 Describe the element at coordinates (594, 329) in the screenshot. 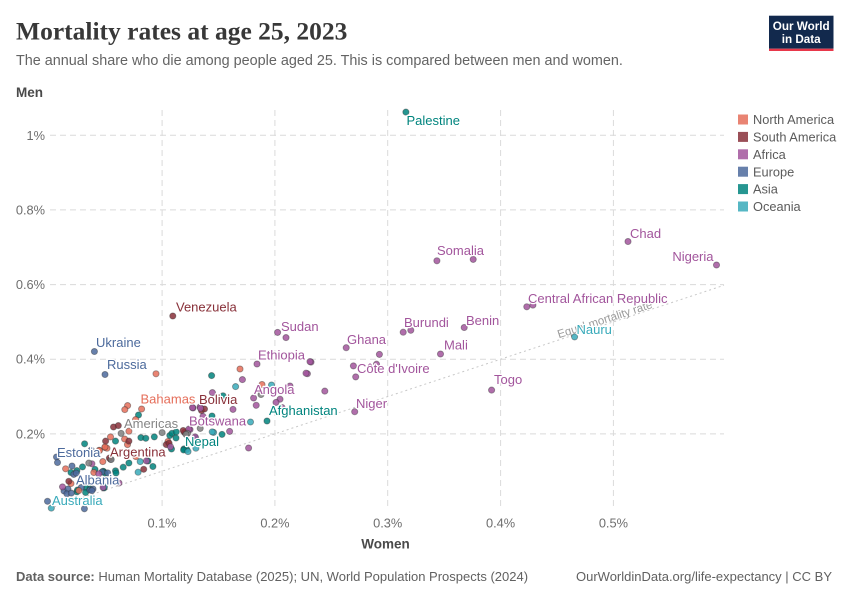

I see `svg-text: Nauru` at that location.